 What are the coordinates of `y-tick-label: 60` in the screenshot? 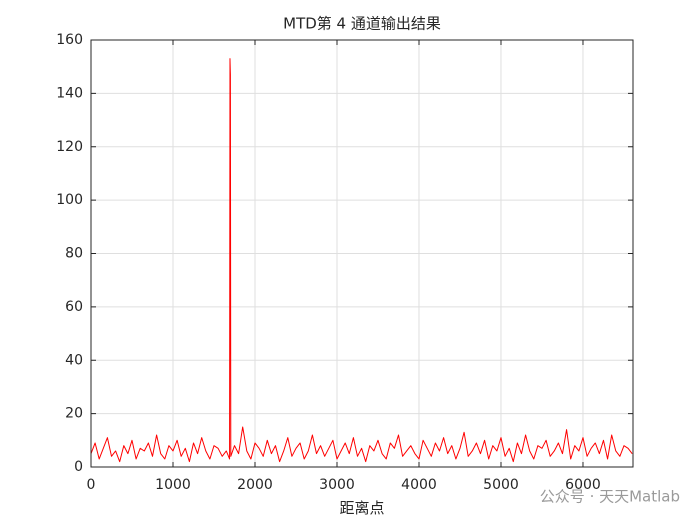 It's located at (74, 307).